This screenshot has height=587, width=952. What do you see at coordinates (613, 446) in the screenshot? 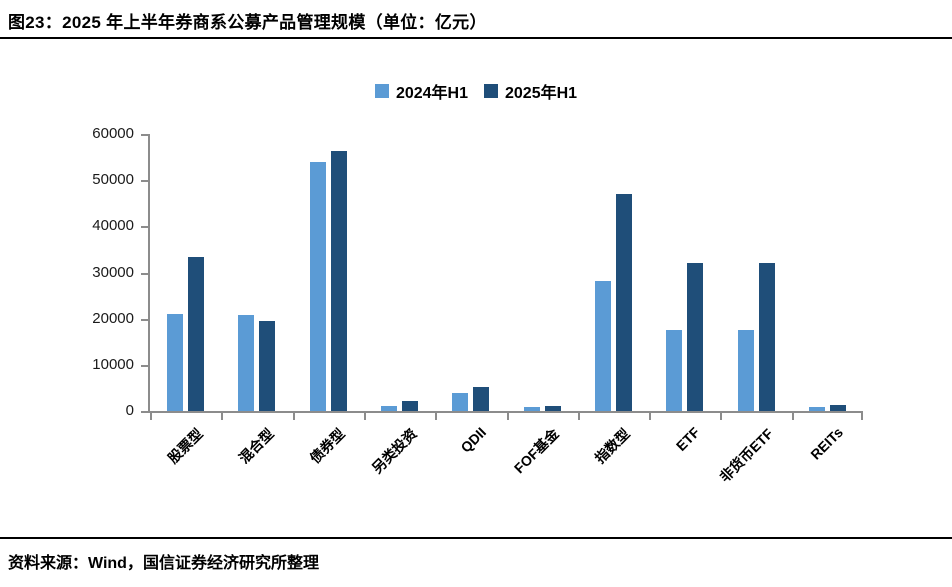
I see `x-axis-tick-label: 指数型` at bounding box center [613, 446].